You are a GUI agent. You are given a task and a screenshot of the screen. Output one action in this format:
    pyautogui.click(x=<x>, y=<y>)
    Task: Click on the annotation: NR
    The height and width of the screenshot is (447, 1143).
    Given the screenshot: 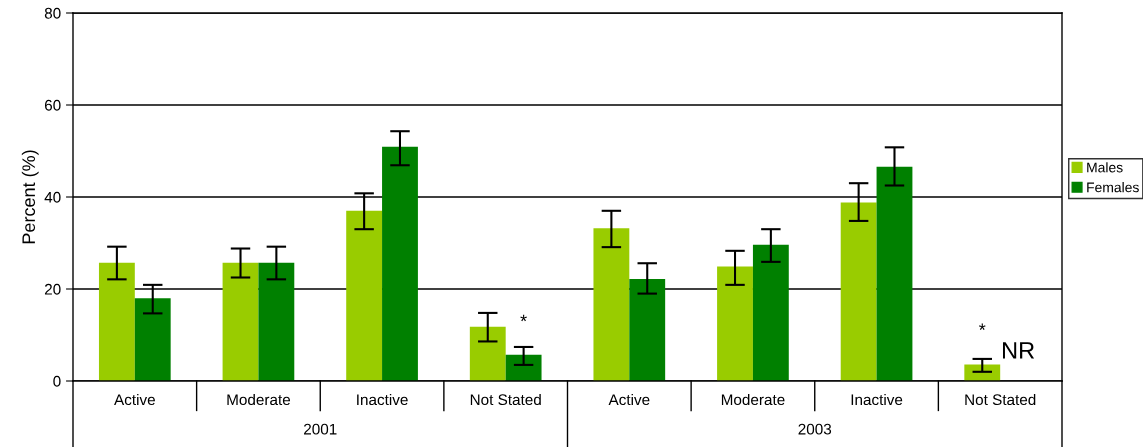 What is the action you would take?
    pyautogui.click(x=1019, y=350)
    